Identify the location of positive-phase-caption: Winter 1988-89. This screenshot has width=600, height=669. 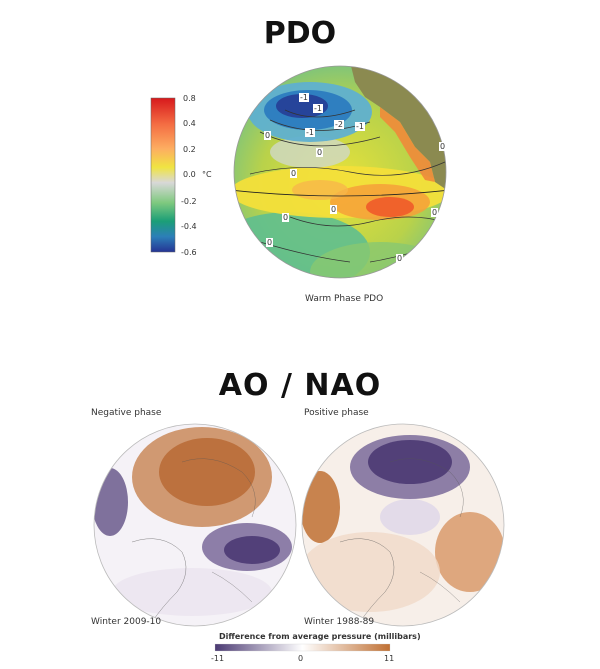
(339, 622).